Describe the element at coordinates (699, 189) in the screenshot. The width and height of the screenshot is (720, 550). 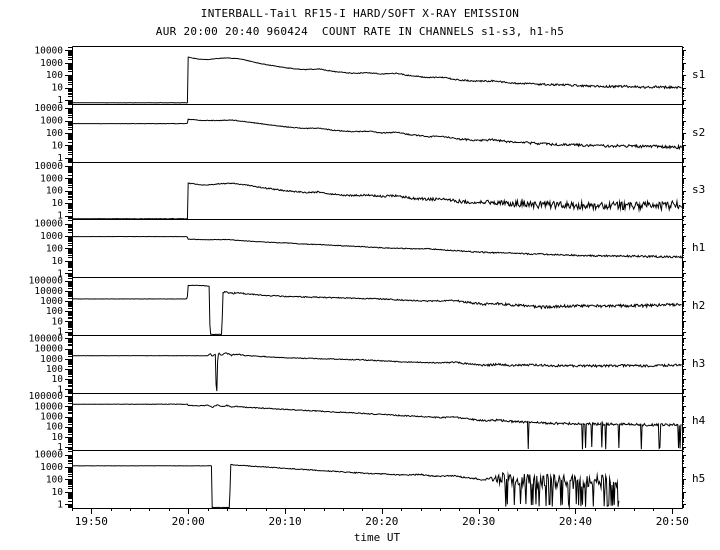
I see `panel-label-s3: s3` at that location.